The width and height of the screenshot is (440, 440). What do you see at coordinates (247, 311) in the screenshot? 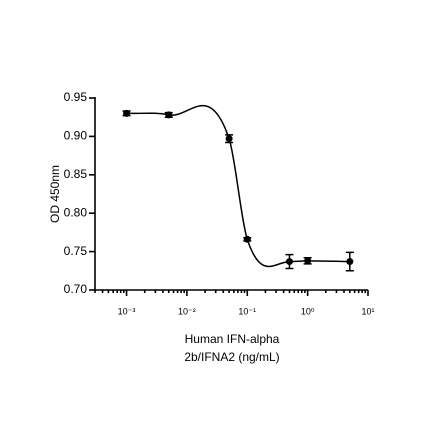
I see `x-tick-label: 10⁻¹` at bounding box center [247, 311].